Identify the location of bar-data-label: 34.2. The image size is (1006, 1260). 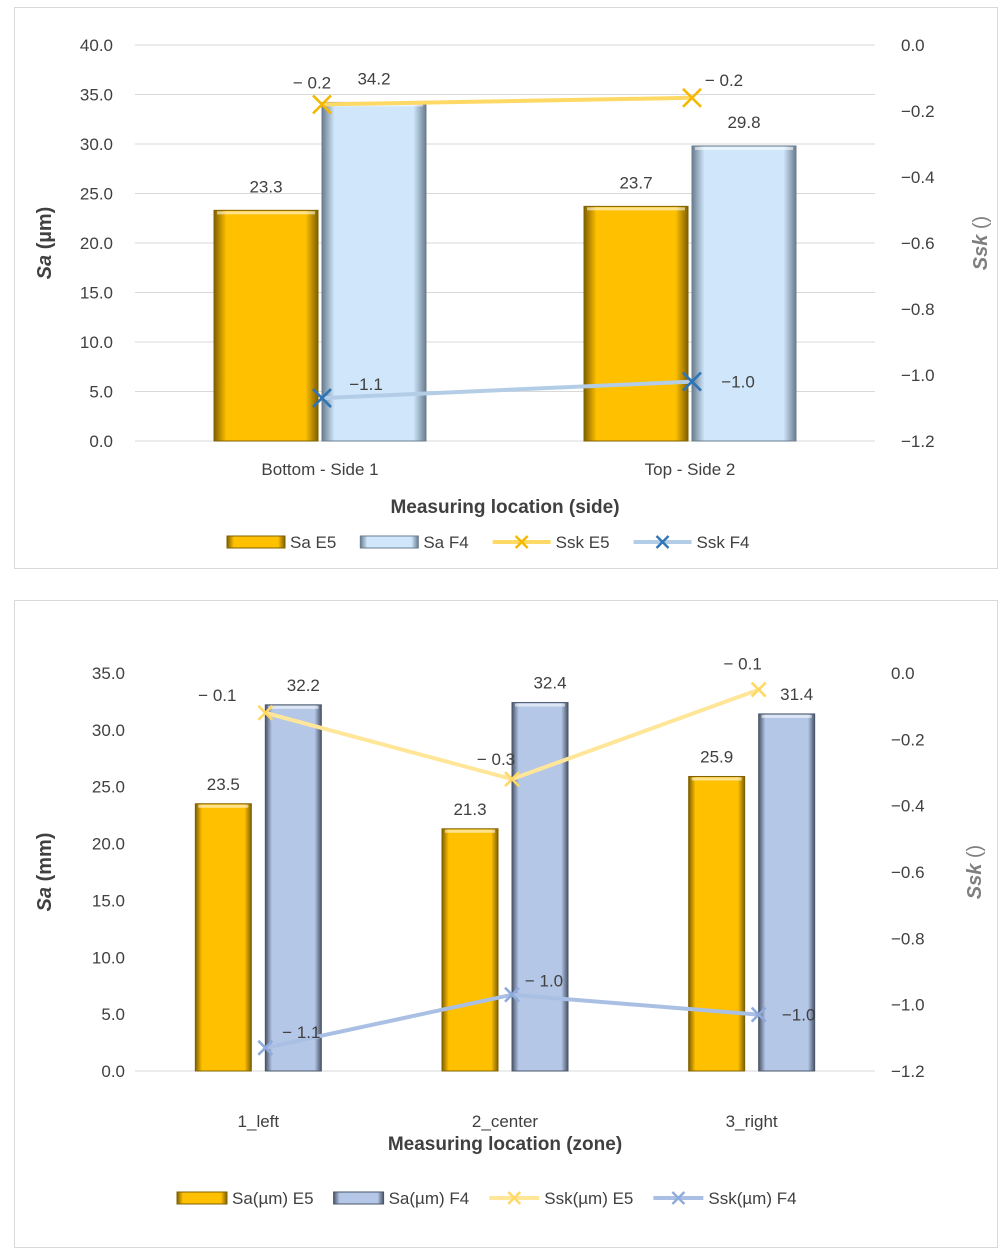
(373, 78).